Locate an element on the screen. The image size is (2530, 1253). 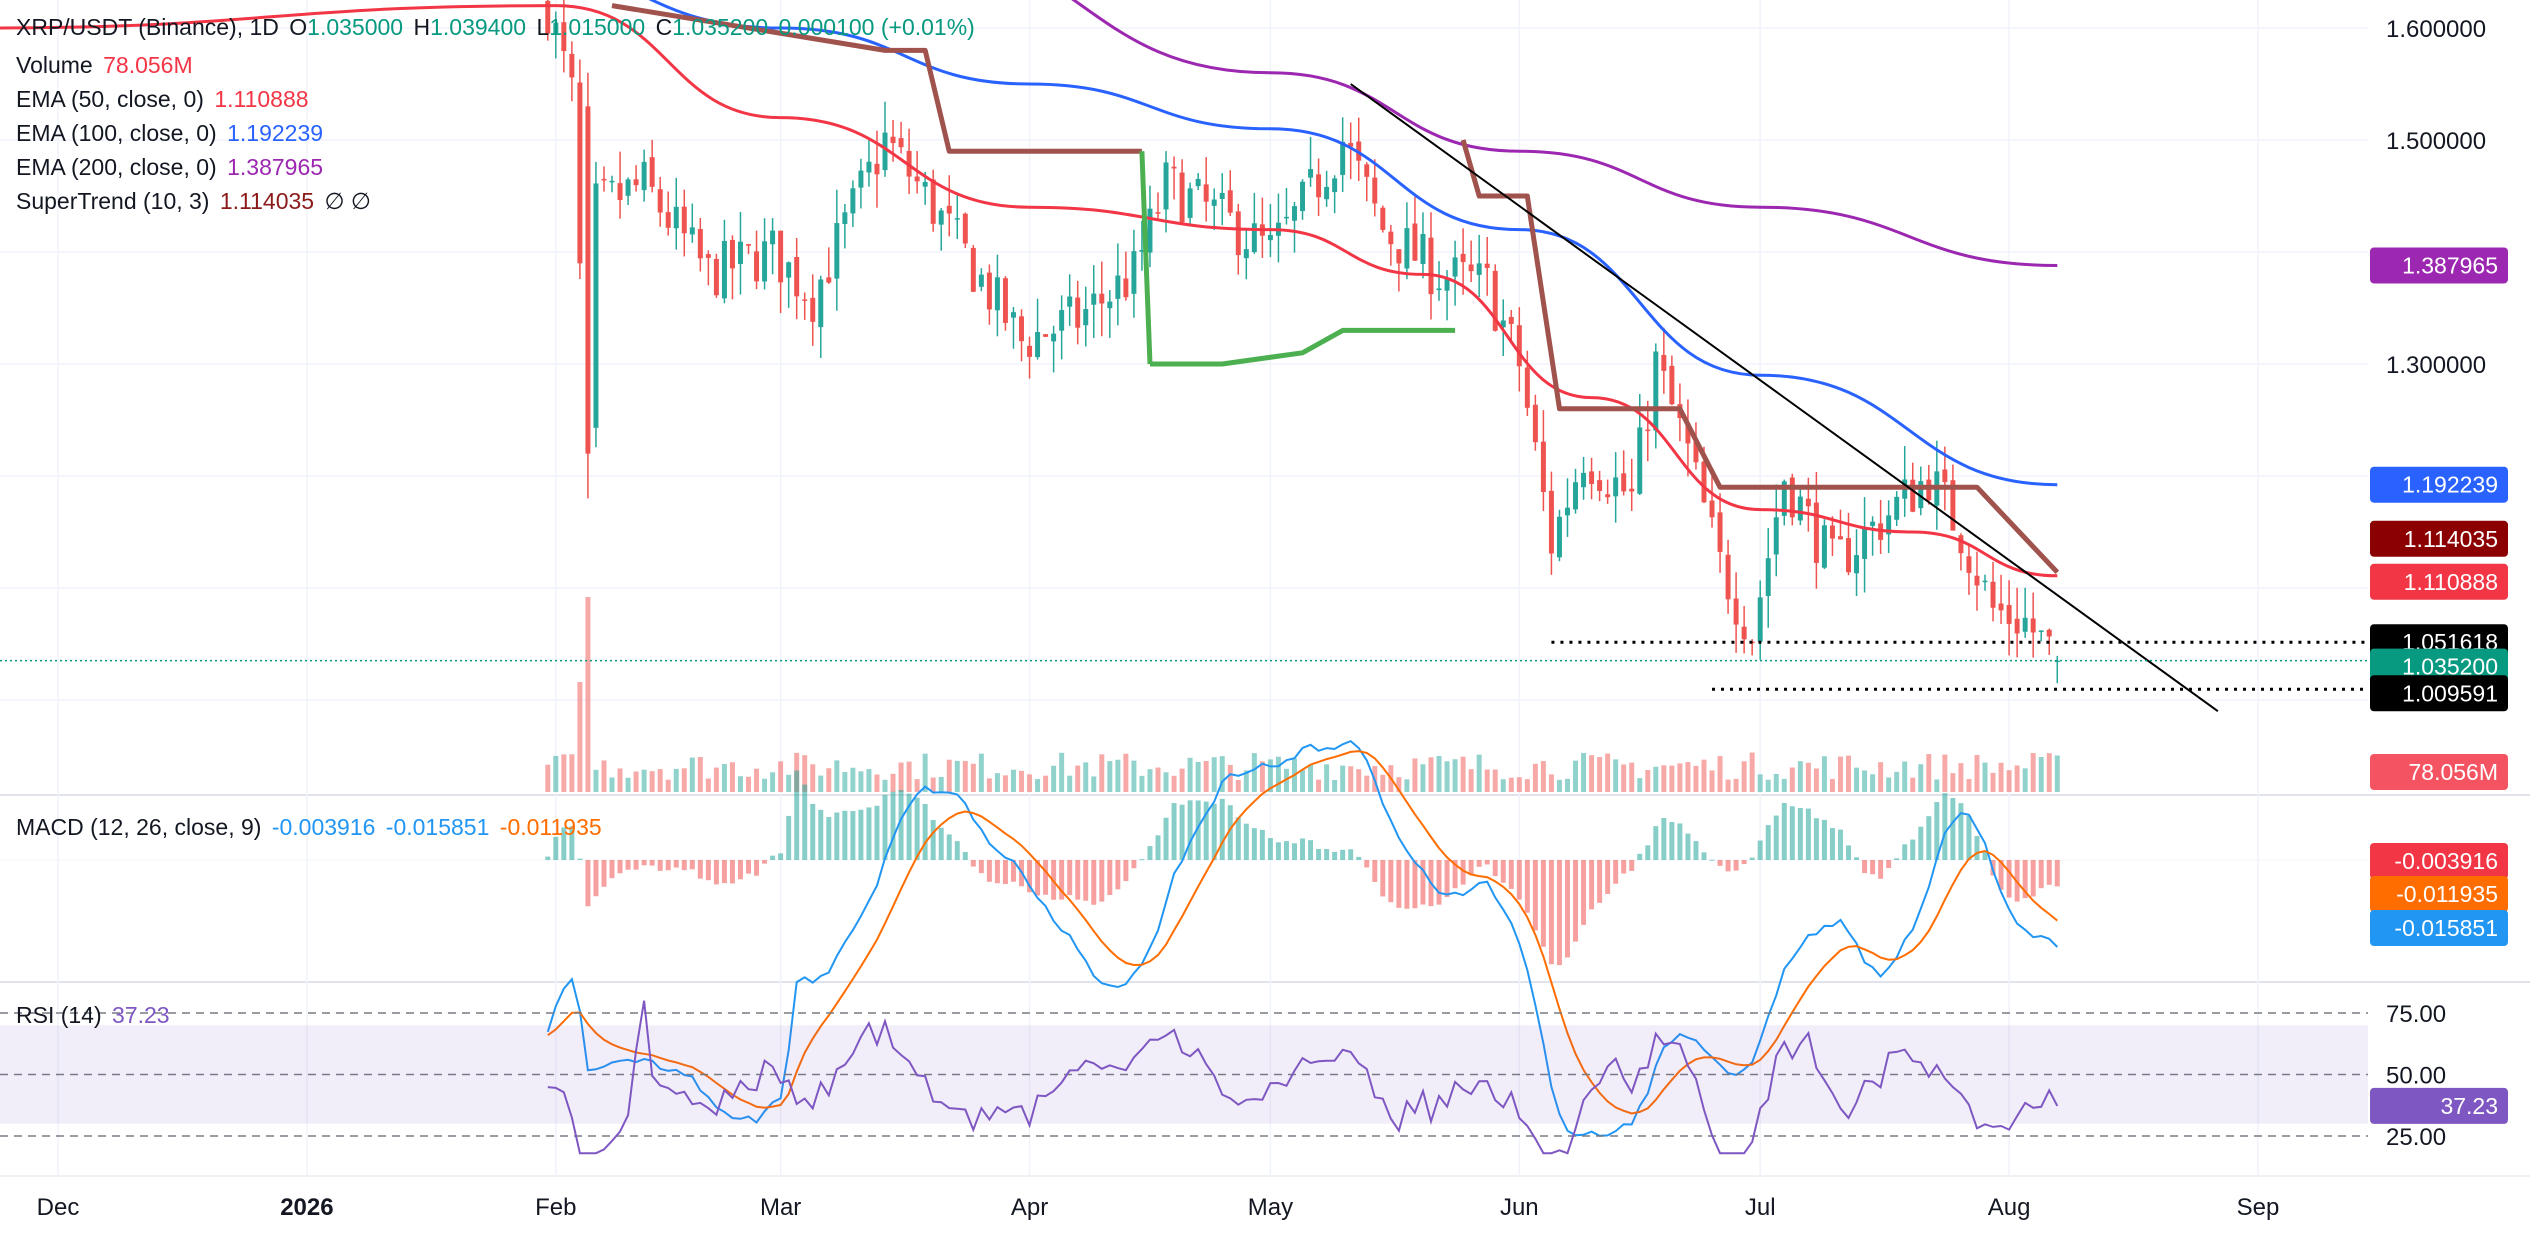
rsi-badge is located at coordinates (2439, 1105).